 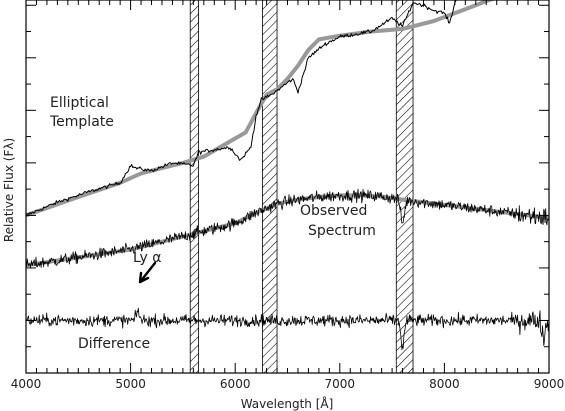 What do you see at coordinates (288, 384) in the screenshot?
I see `x-tick-labels: 4000 5000 6000 7000 8000 9000` at bounding box center [288, 384].